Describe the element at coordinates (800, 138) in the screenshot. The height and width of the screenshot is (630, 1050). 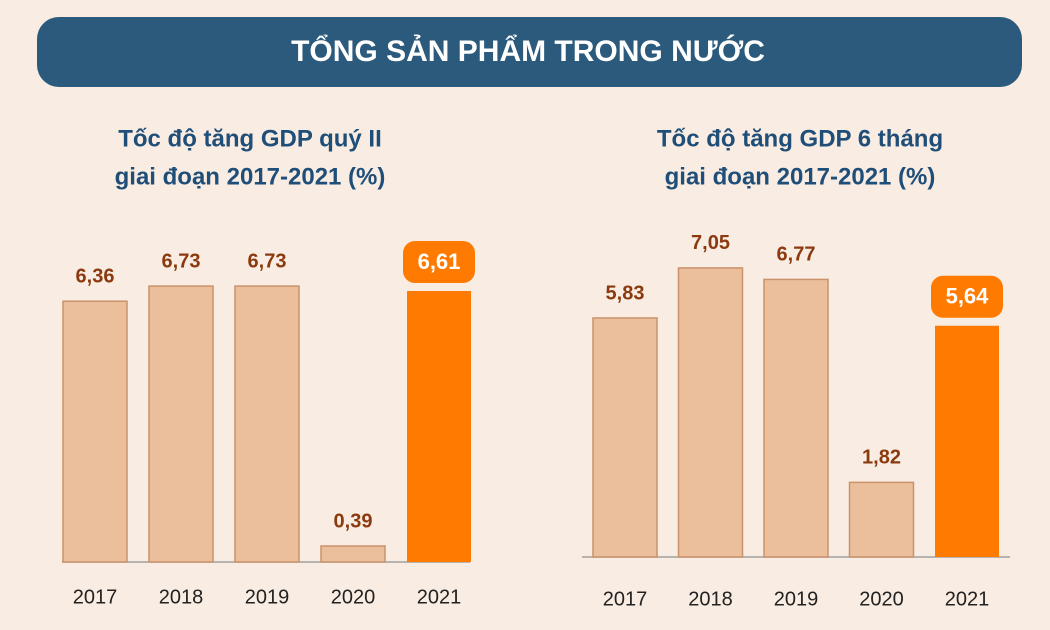
I see `chart-title: Tốc độ tăng GDP 6 tháng` at that location.